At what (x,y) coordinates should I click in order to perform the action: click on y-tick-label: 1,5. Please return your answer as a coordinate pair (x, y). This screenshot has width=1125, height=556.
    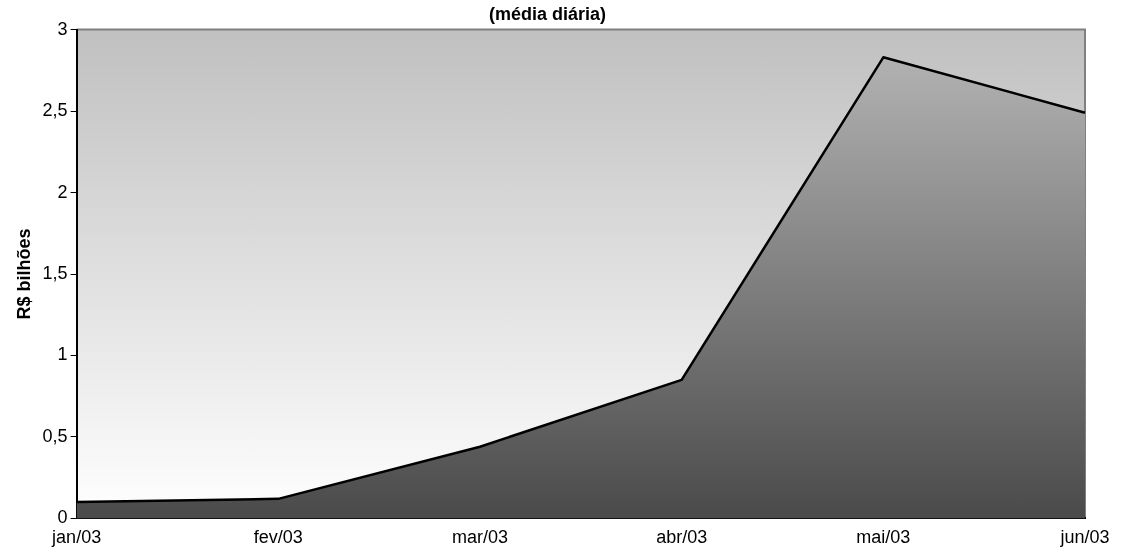
    Looking at the image, I should click on (55, 272).